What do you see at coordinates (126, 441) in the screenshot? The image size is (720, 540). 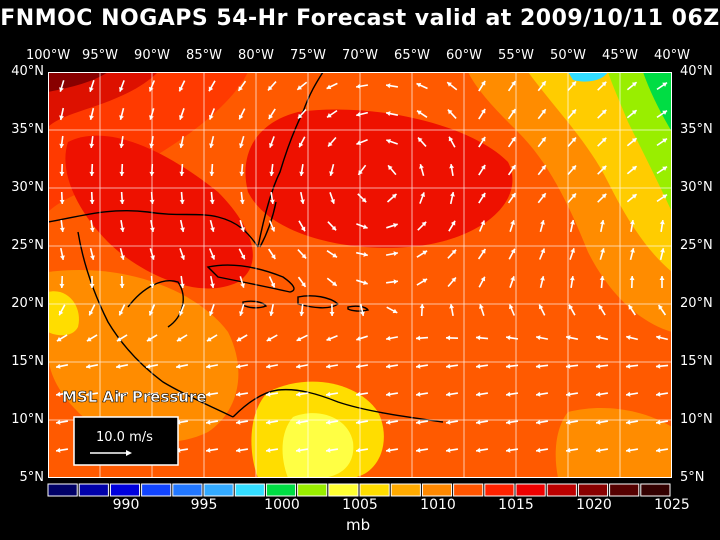 I see `wind-scale-legend: 10.0 m/s` at bounding box center [126, 441].